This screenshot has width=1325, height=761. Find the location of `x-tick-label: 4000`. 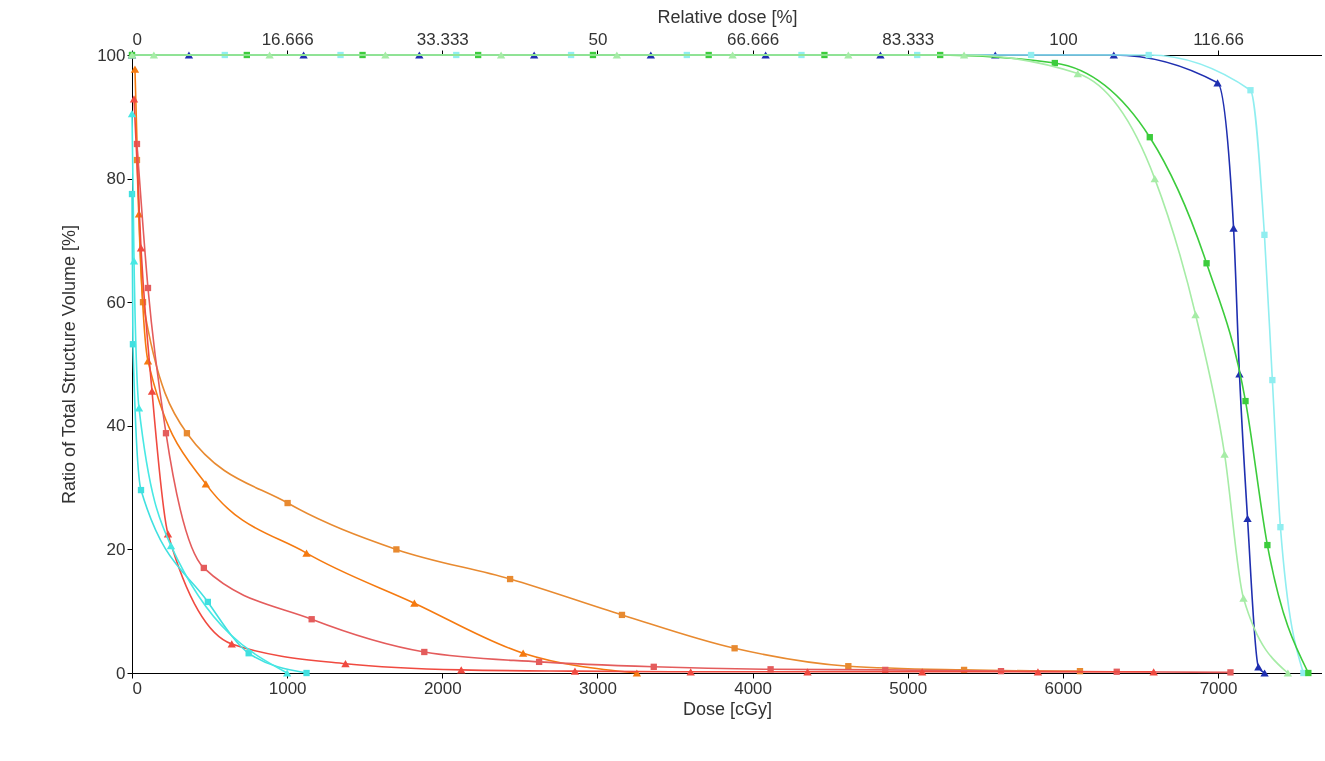

x-tick-label: 4000 is located at coordinates (753, 688).